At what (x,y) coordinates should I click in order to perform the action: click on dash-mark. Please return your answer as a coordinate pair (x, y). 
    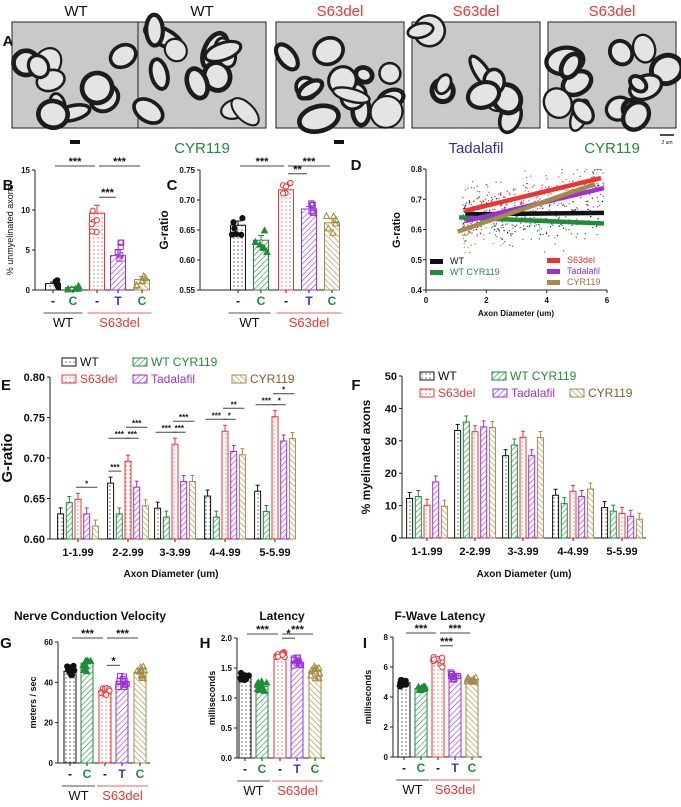
    Looking at the image, I should click on (339, 142).